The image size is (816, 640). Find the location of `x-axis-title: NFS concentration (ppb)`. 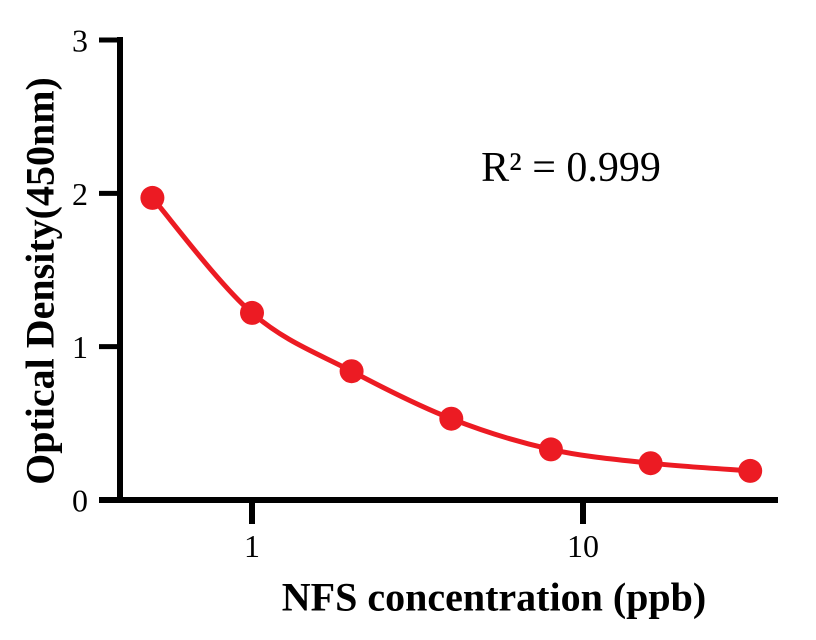

x-axis-title: NFS concentration (ppb) is located at coordinates (494, 597).